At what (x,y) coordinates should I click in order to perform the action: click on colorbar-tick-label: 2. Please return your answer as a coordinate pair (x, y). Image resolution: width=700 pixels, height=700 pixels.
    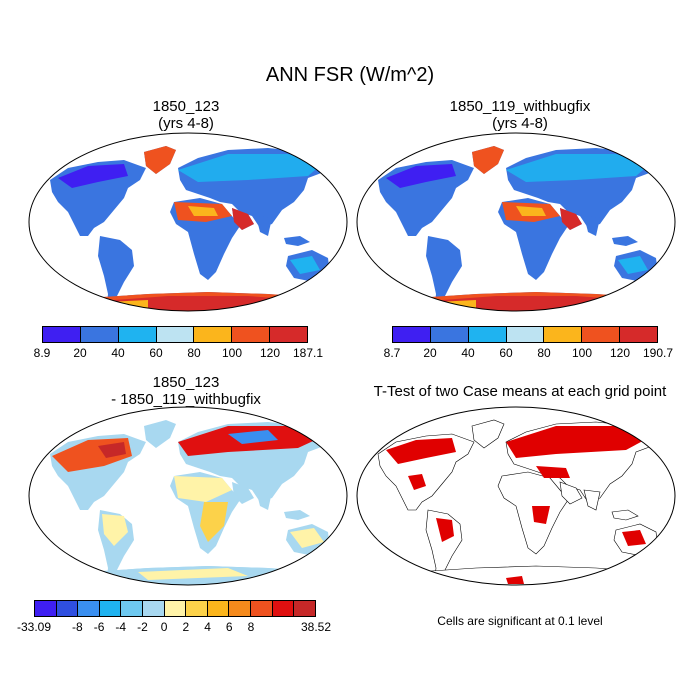
    Looking at the image, I should click on (186, 627).